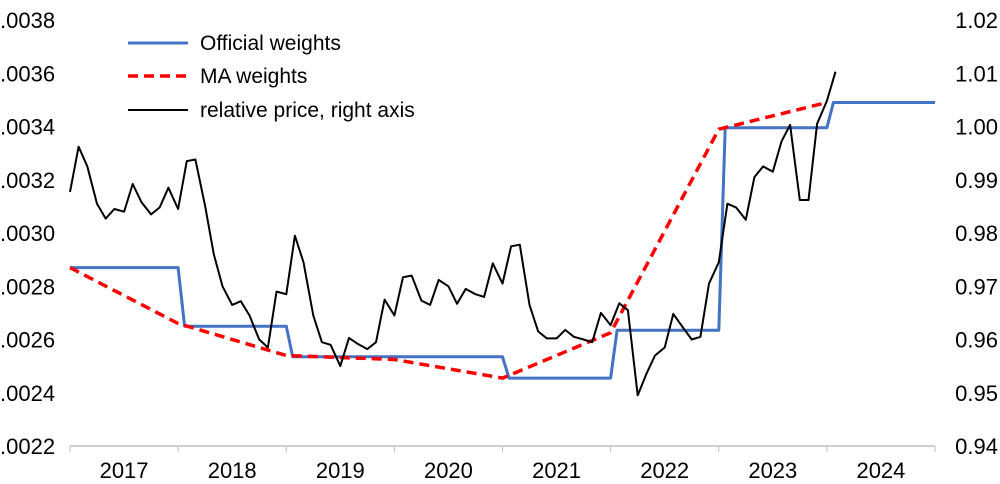 This screenshot has width=1000, height=484. I want to click on left-tick-label: .0028, so click(27, 286).